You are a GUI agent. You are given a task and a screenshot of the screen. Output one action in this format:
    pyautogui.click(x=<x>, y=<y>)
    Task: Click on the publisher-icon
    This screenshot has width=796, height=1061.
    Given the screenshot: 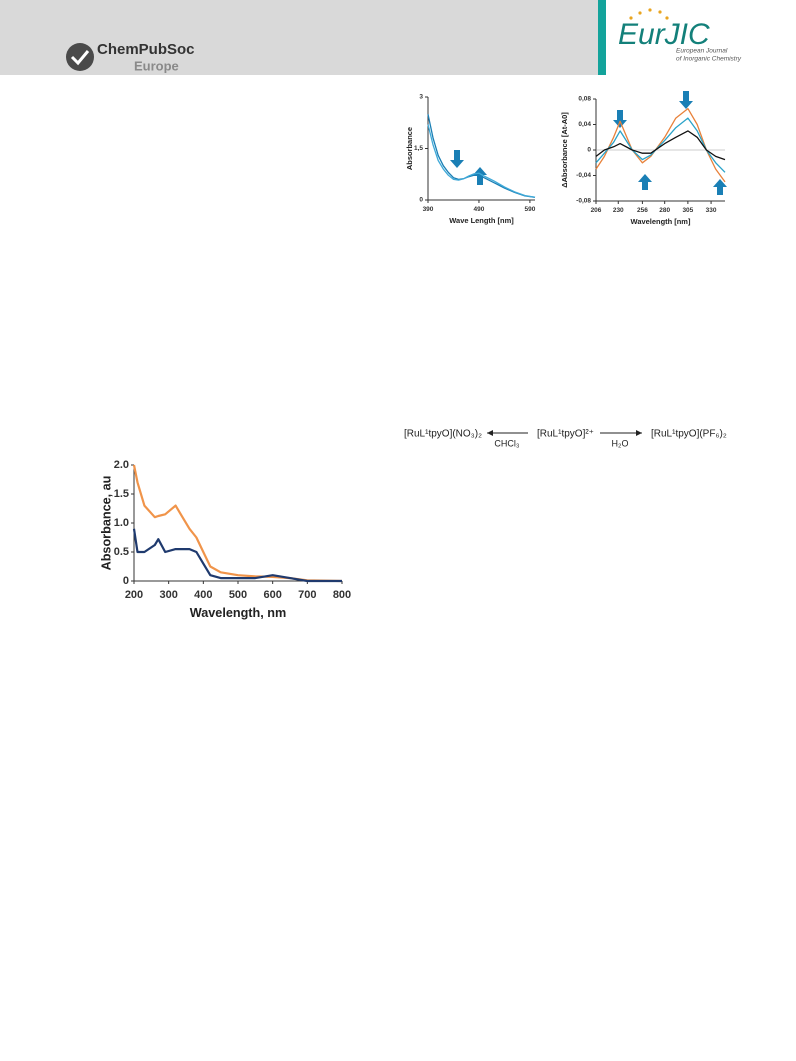 What is the action you would take?
    pyautogui.click(x=80, y=57)
    